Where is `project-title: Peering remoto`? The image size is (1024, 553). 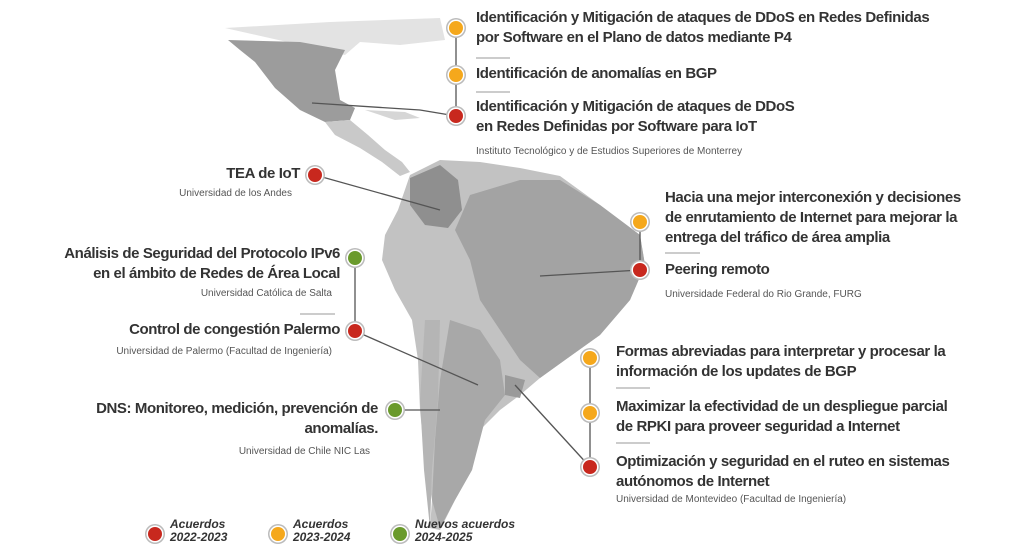
project-title: Peering remoto is located at coordinates (717, 270).